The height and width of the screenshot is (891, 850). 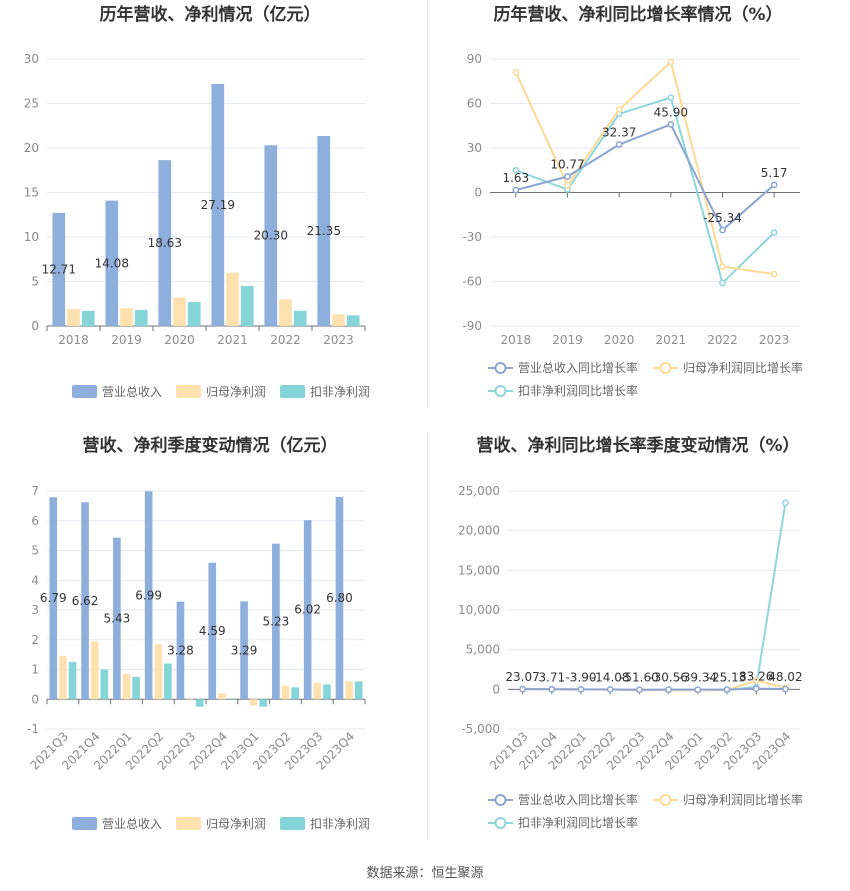 I want to click on y-tick-label: -30, so click(x=472, y=237).